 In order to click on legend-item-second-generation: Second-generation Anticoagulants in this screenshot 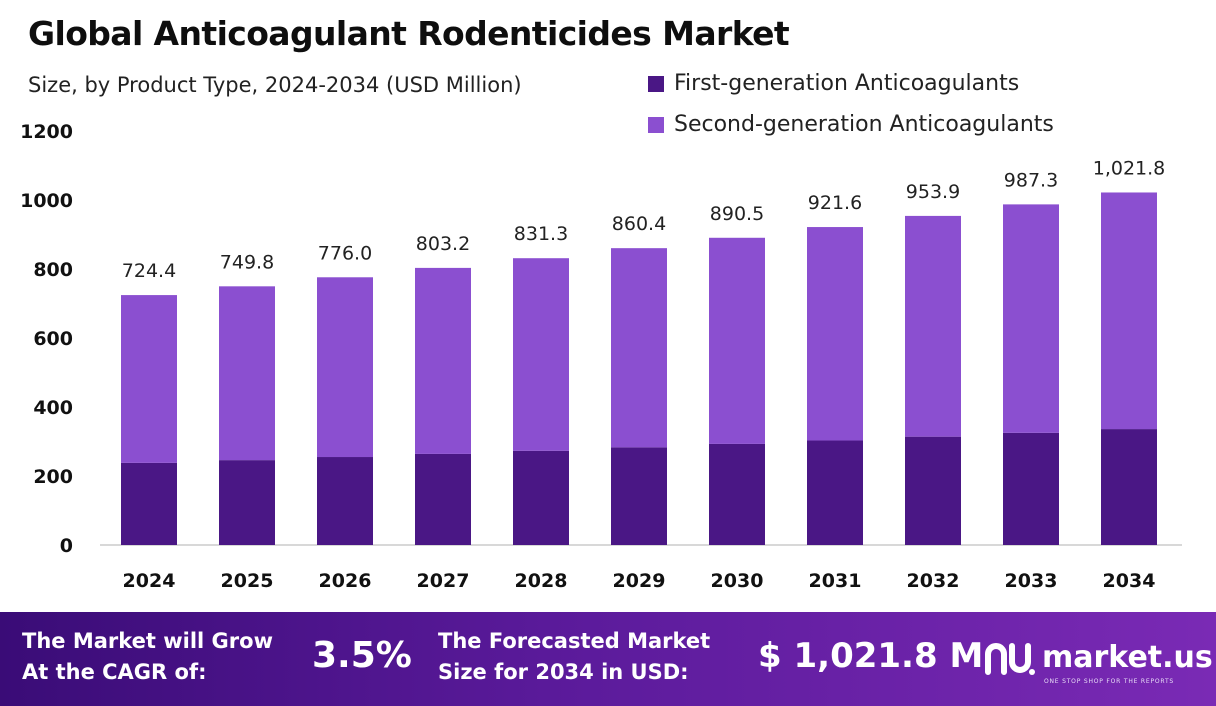, I will do `click(851, 124)`.